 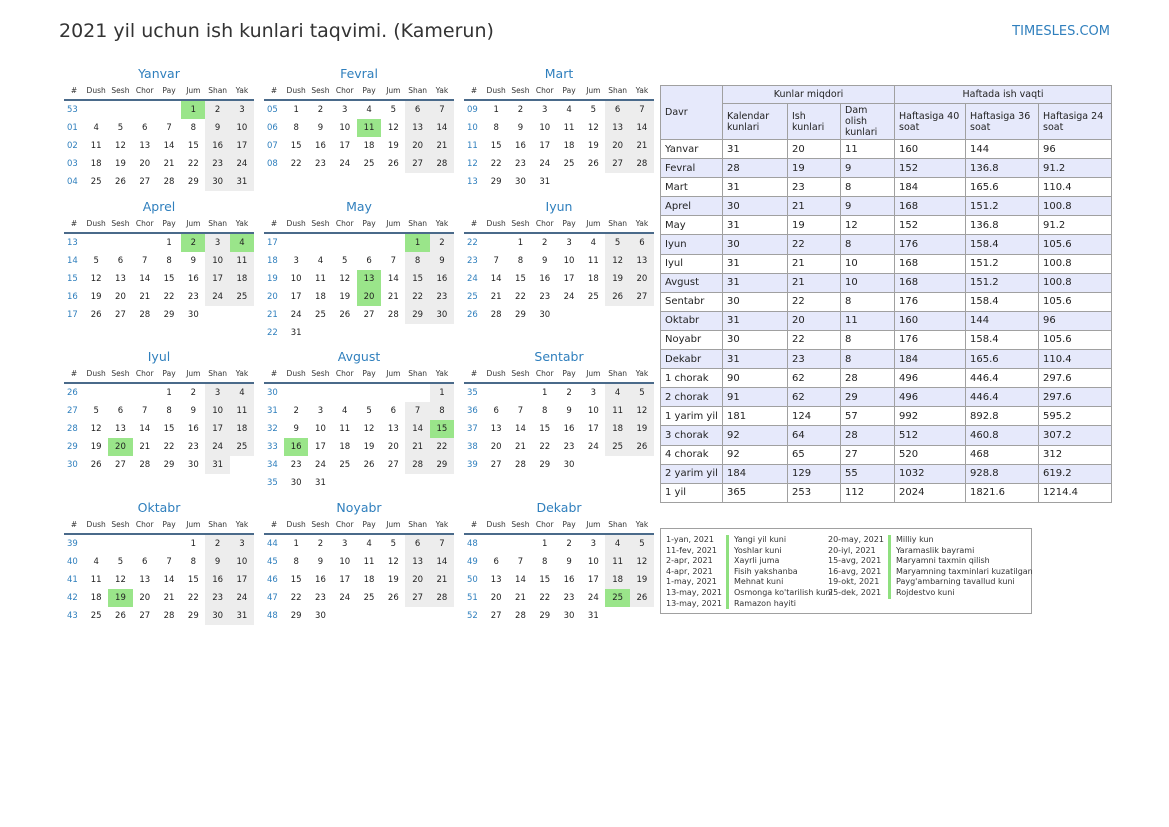 I want to click on week-number: 18, so click(x=272, y=261).